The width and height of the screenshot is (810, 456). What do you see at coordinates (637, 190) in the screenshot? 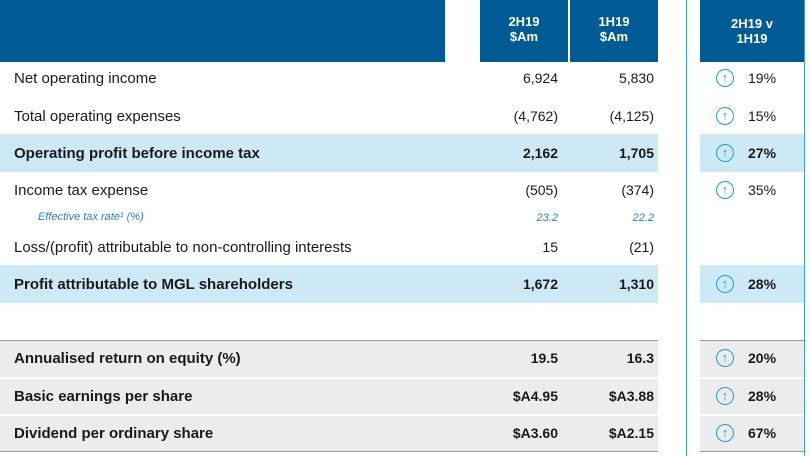
I see `row-value-1h19: (374)` at bounding box center [637, 190].